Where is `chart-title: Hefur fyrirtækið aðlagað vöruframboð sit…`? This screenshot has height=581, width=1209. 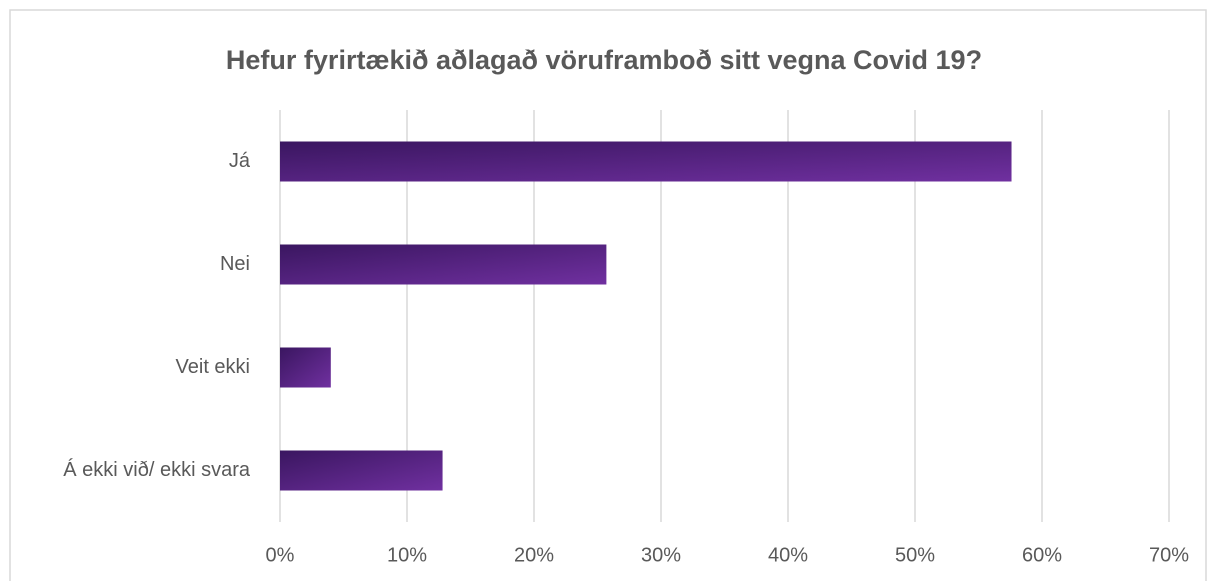
chart-title: Hefur fyrirtækið aðlagað vöruframboð sit… is located at coordinates (604, 60).